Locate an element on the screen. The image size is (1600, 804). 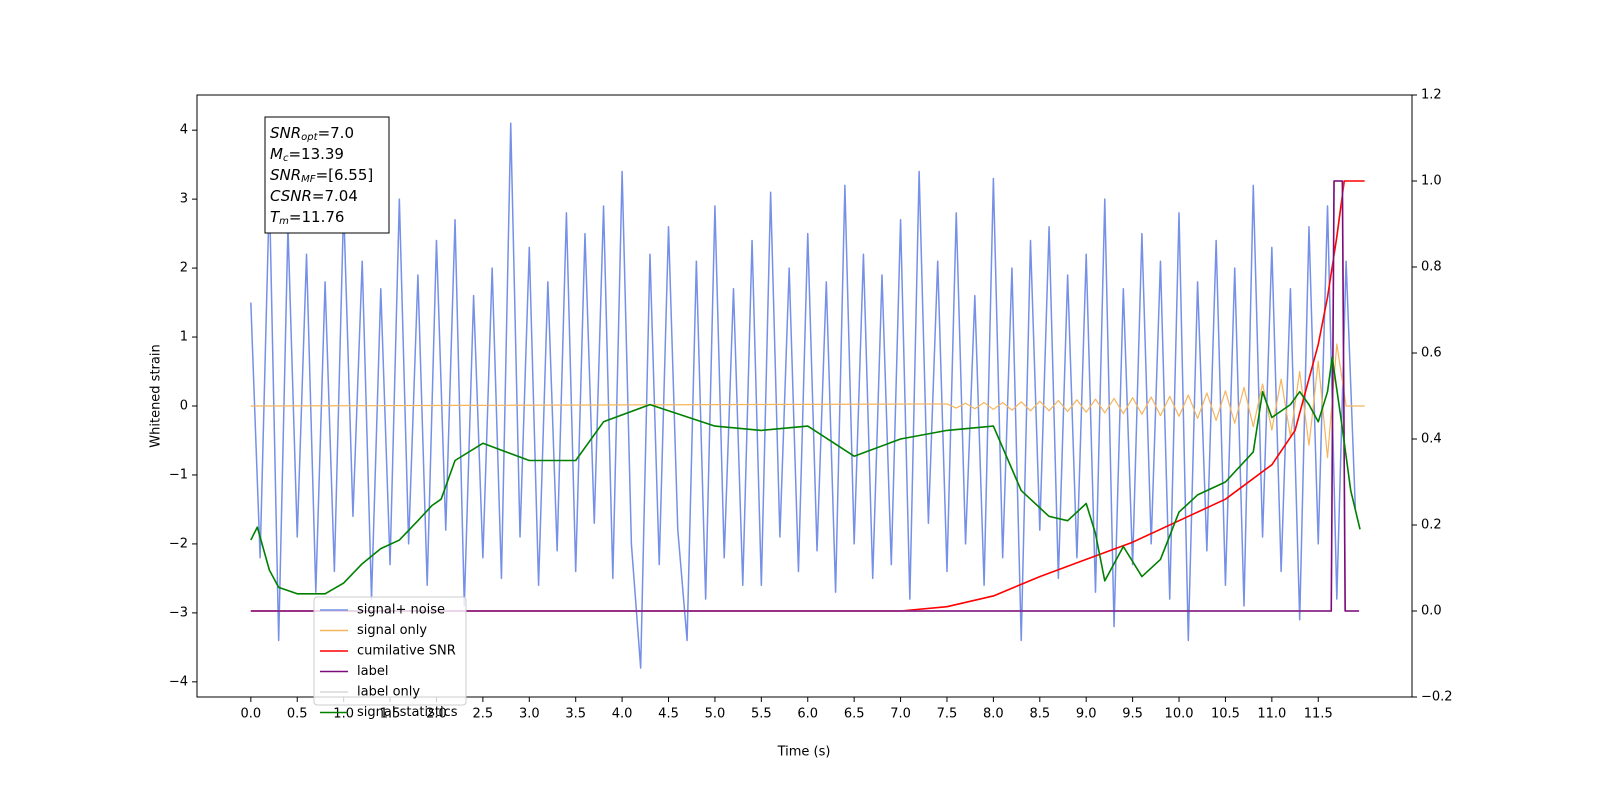
x-tick-label: 6.0 is located at coordinates (807, 714).